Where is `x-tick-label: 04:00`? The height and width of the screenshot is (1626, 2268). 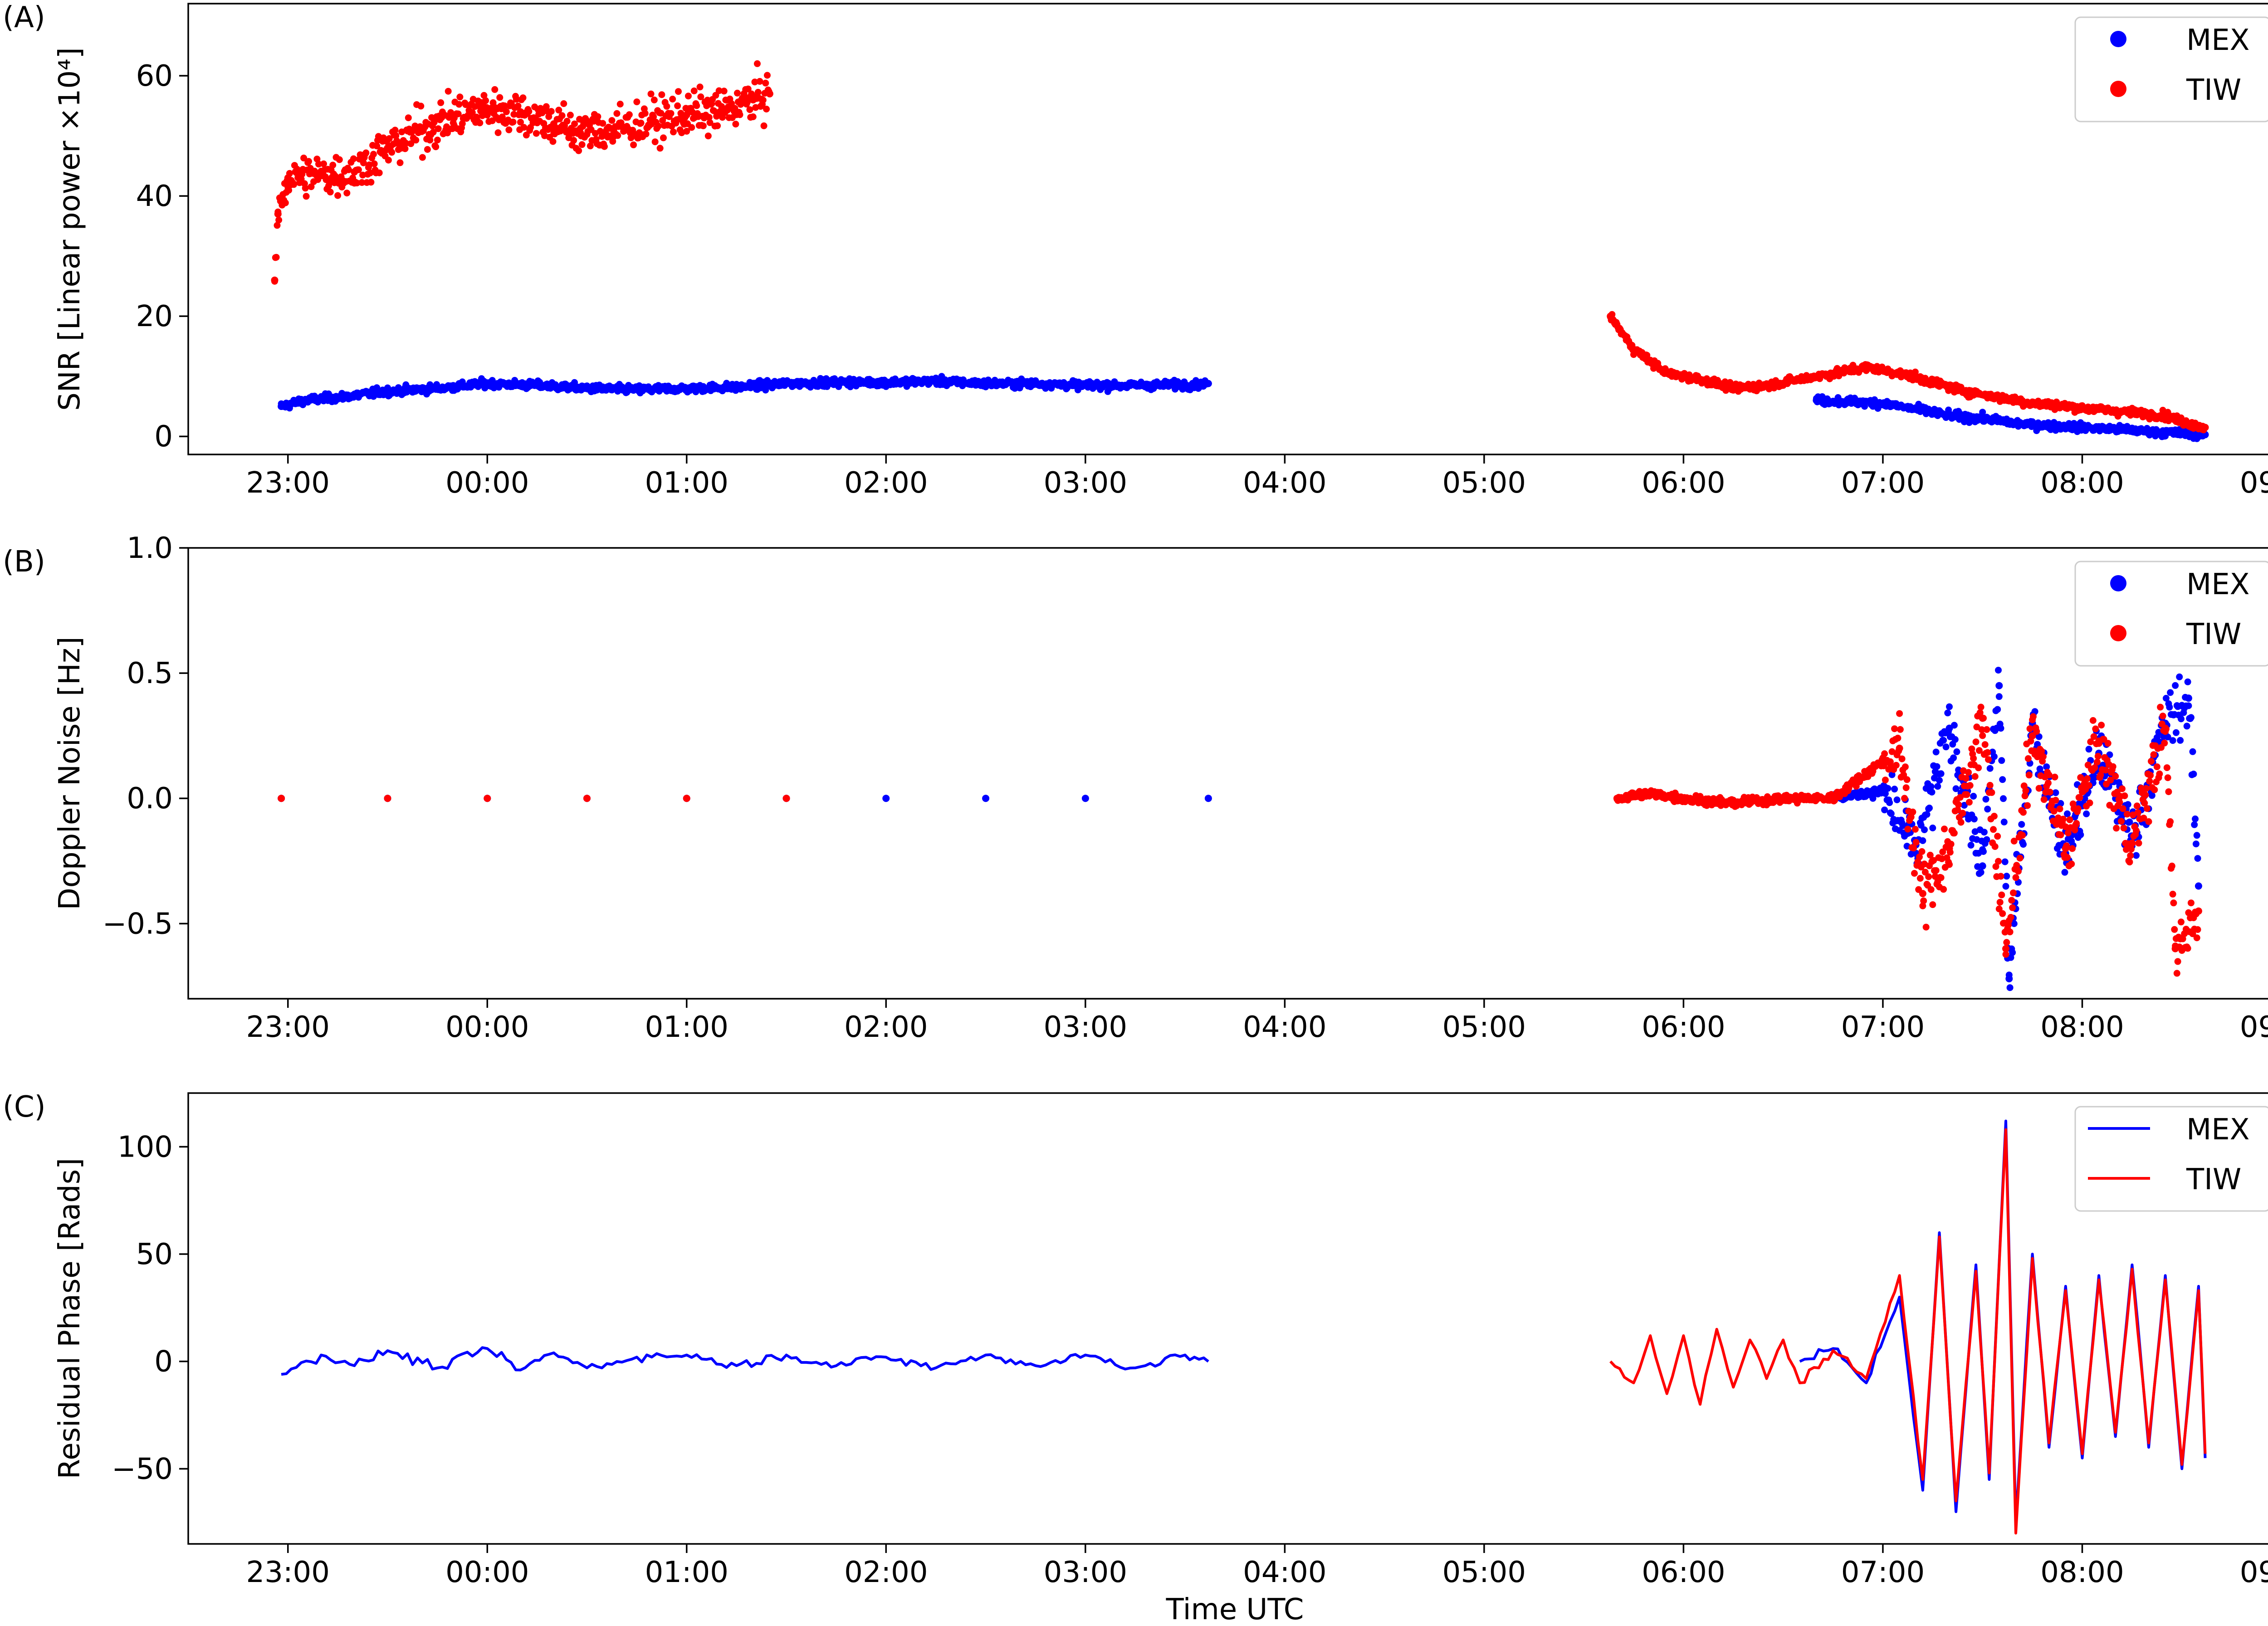
x-tick-label: 04:00 is located at coordinates (1284, 1027).